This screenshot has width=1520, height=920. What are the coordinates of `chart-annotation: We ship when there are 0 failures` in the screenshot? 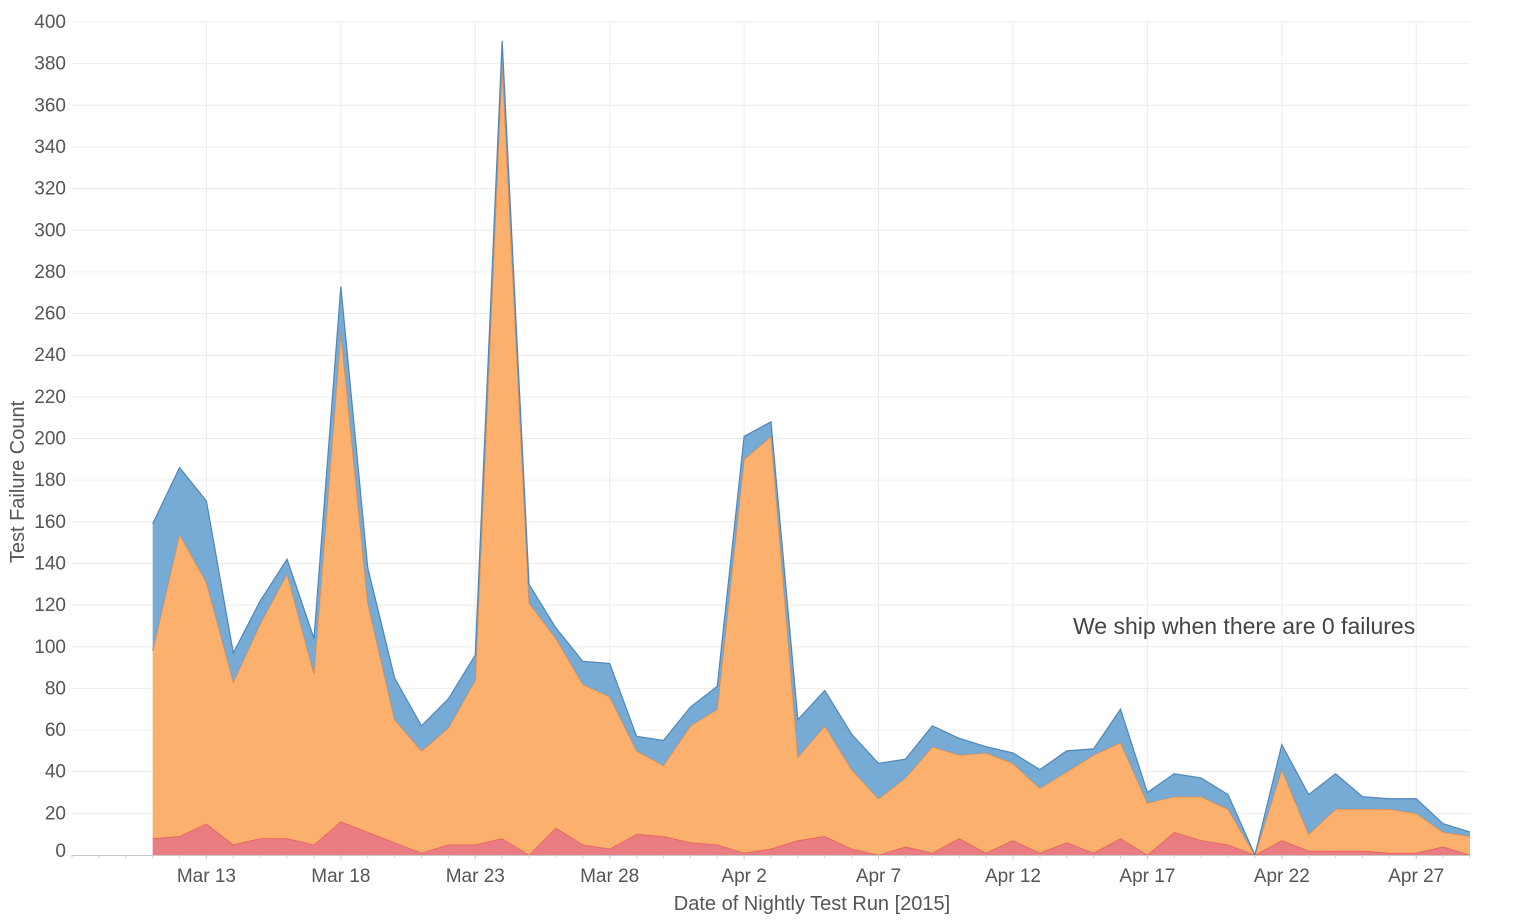 It's located at (1244, 626).